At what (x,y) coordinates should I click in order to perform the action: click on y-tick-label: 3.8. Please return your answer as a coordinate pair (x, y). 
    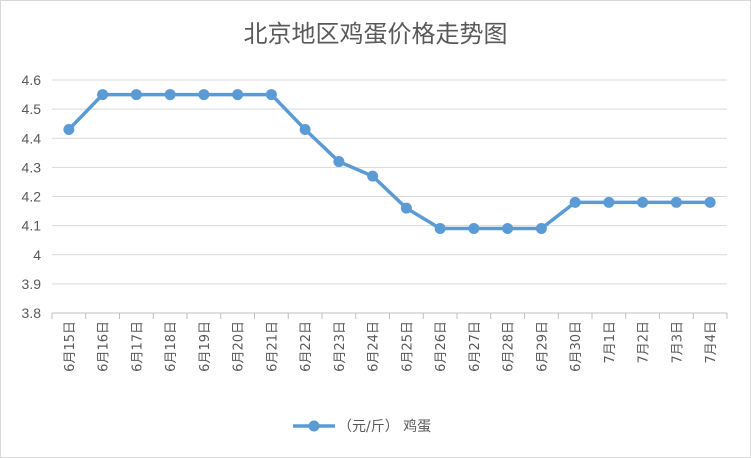
    Looking at the image, I should click on (32, 313).